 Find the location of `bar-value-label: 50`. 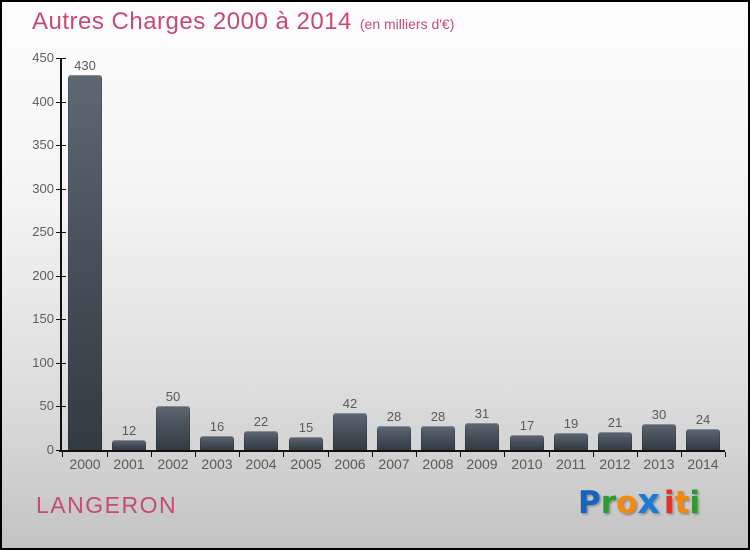

bar-value-label: 50 is located at coordinates (173, 396).